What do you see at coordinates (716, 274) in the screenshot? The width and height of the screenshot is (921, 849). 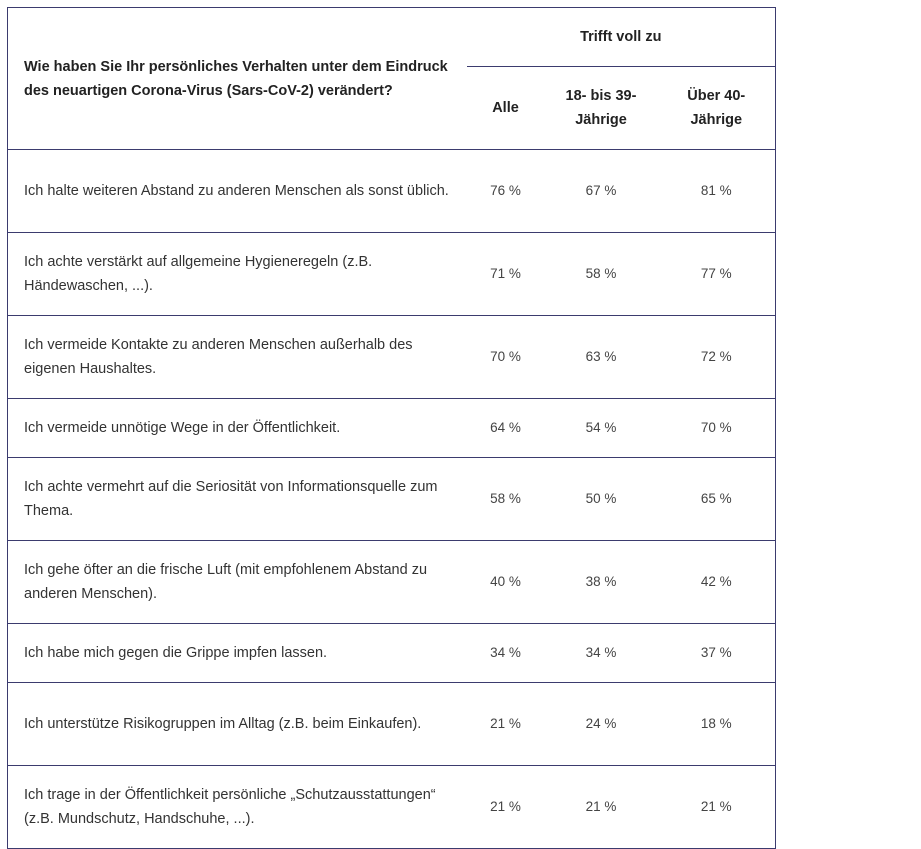 I see `value-40-plus: 77 %` at bounding box center [716, 274].